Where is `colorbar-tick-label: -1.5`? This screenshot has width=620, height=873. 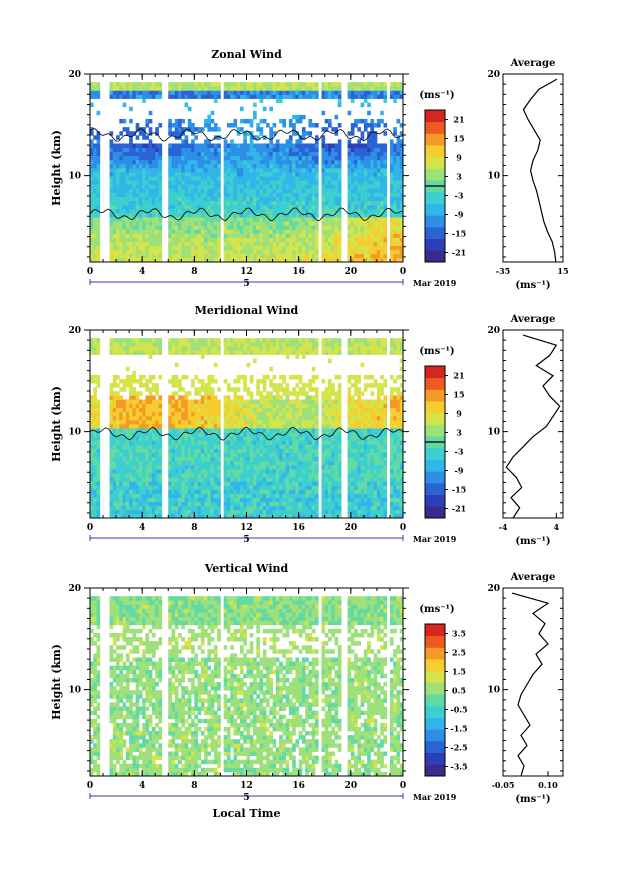 colorbar-tick-label: -1.5 is located at coordinates (458, 729).